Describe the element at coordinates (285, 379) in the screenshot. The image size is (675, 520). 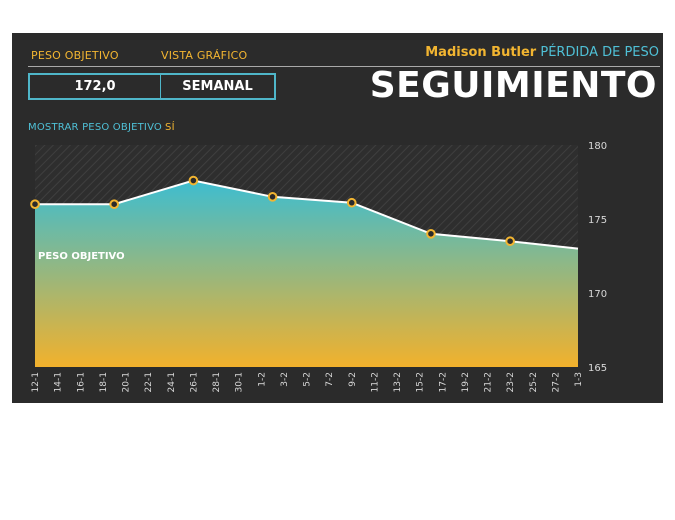
I see `x-tick-label: 3-2` at that location.